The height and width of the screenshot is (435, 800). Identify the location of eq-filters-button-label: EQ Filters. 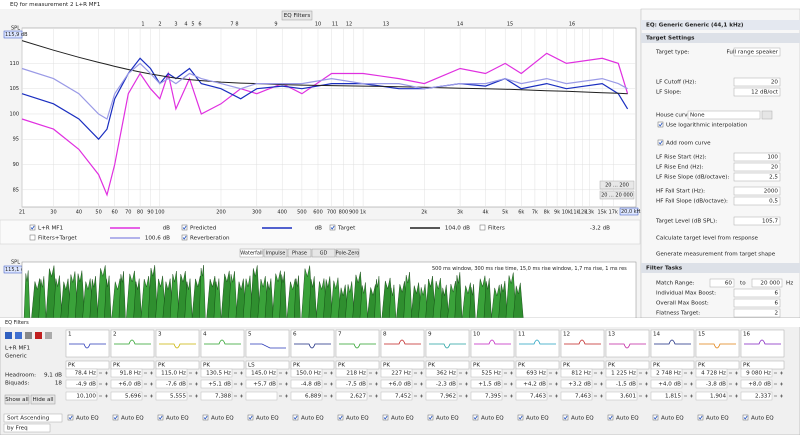
(297, 16).